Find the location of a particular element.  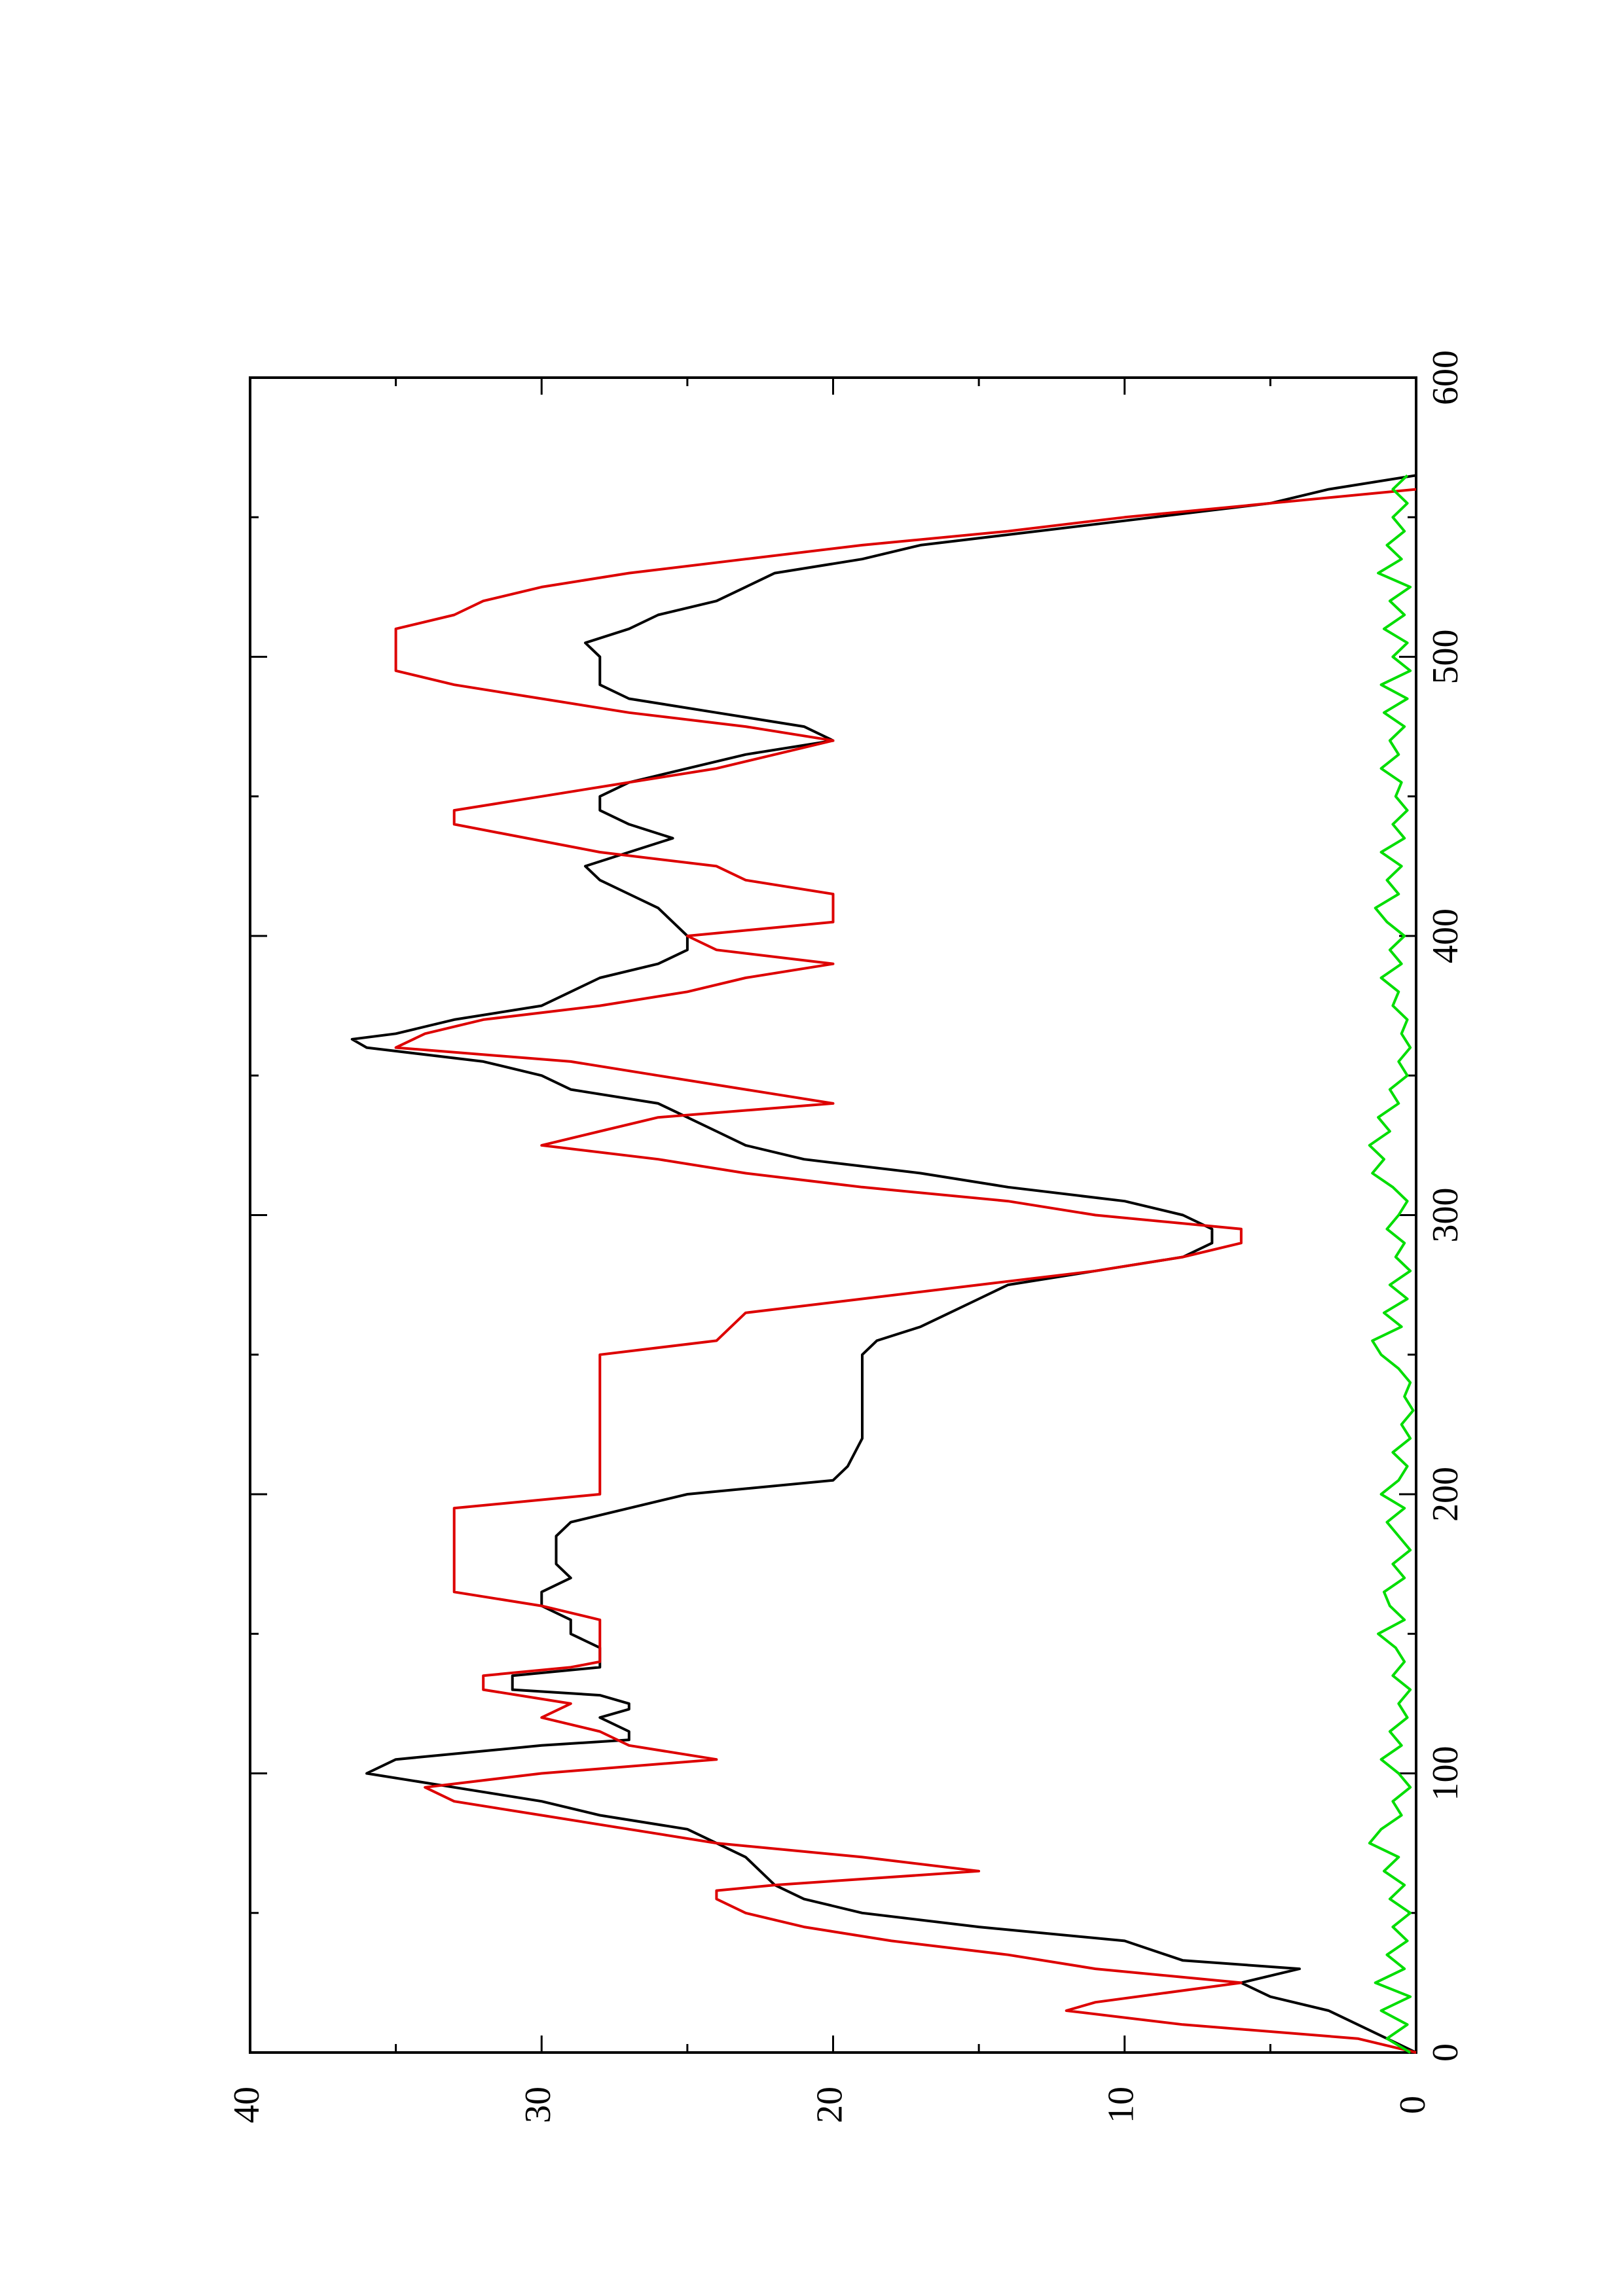

x-tick-label: 500 is located at coordinates (1445, 657).